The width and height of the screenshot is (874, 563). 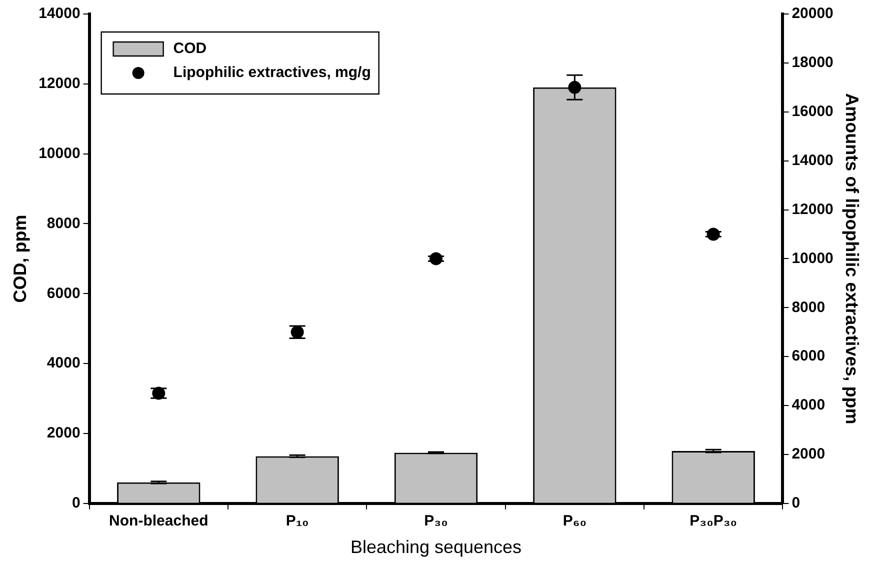 I want to click on x-axis-title: Bleaching sequences, so click(x=436, y=547).